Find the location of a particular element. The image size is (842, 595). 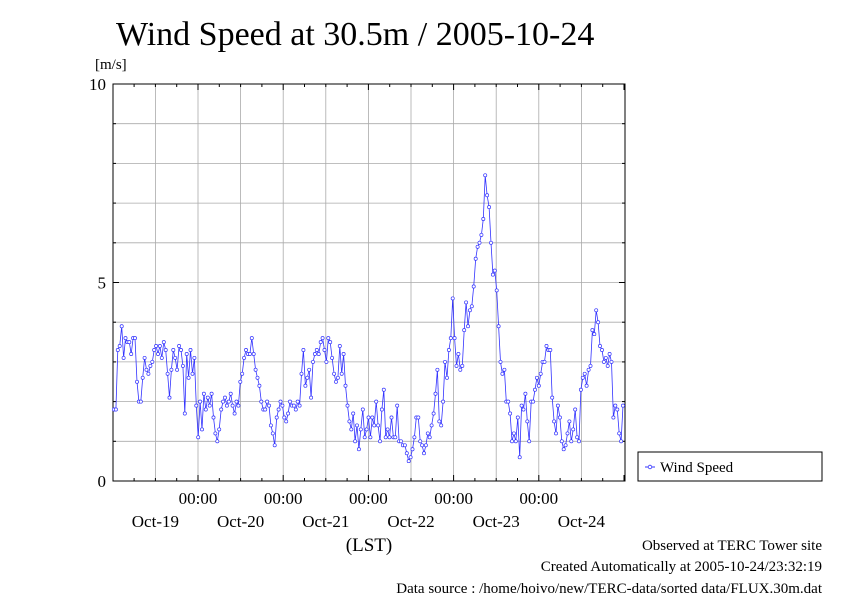

y-axis-unit-label: [m/s] is located at coordinates (111, 65).